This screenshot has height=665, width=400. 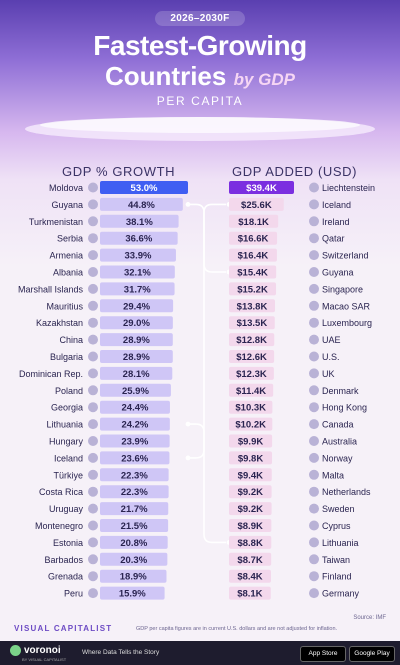 I want to click on added-country-label: Qatar, so click(x=333, y=239).